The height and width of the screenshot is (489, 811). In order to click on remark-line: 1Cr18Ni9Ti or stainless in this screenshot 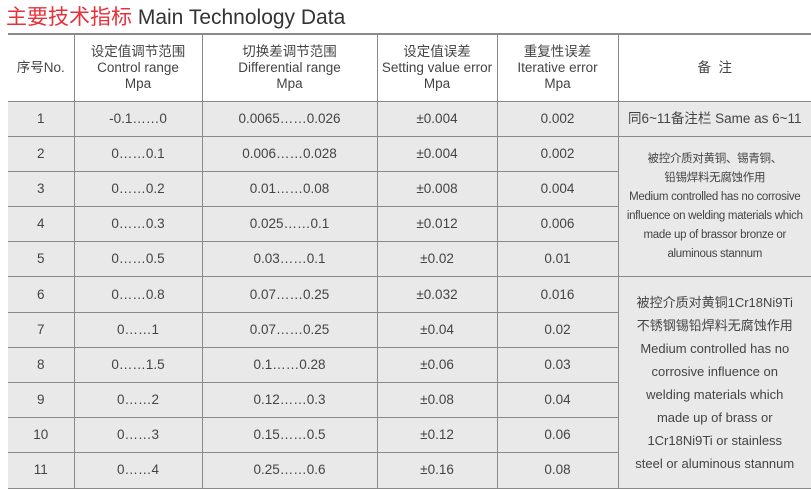, I will do `click(715, 440)`.